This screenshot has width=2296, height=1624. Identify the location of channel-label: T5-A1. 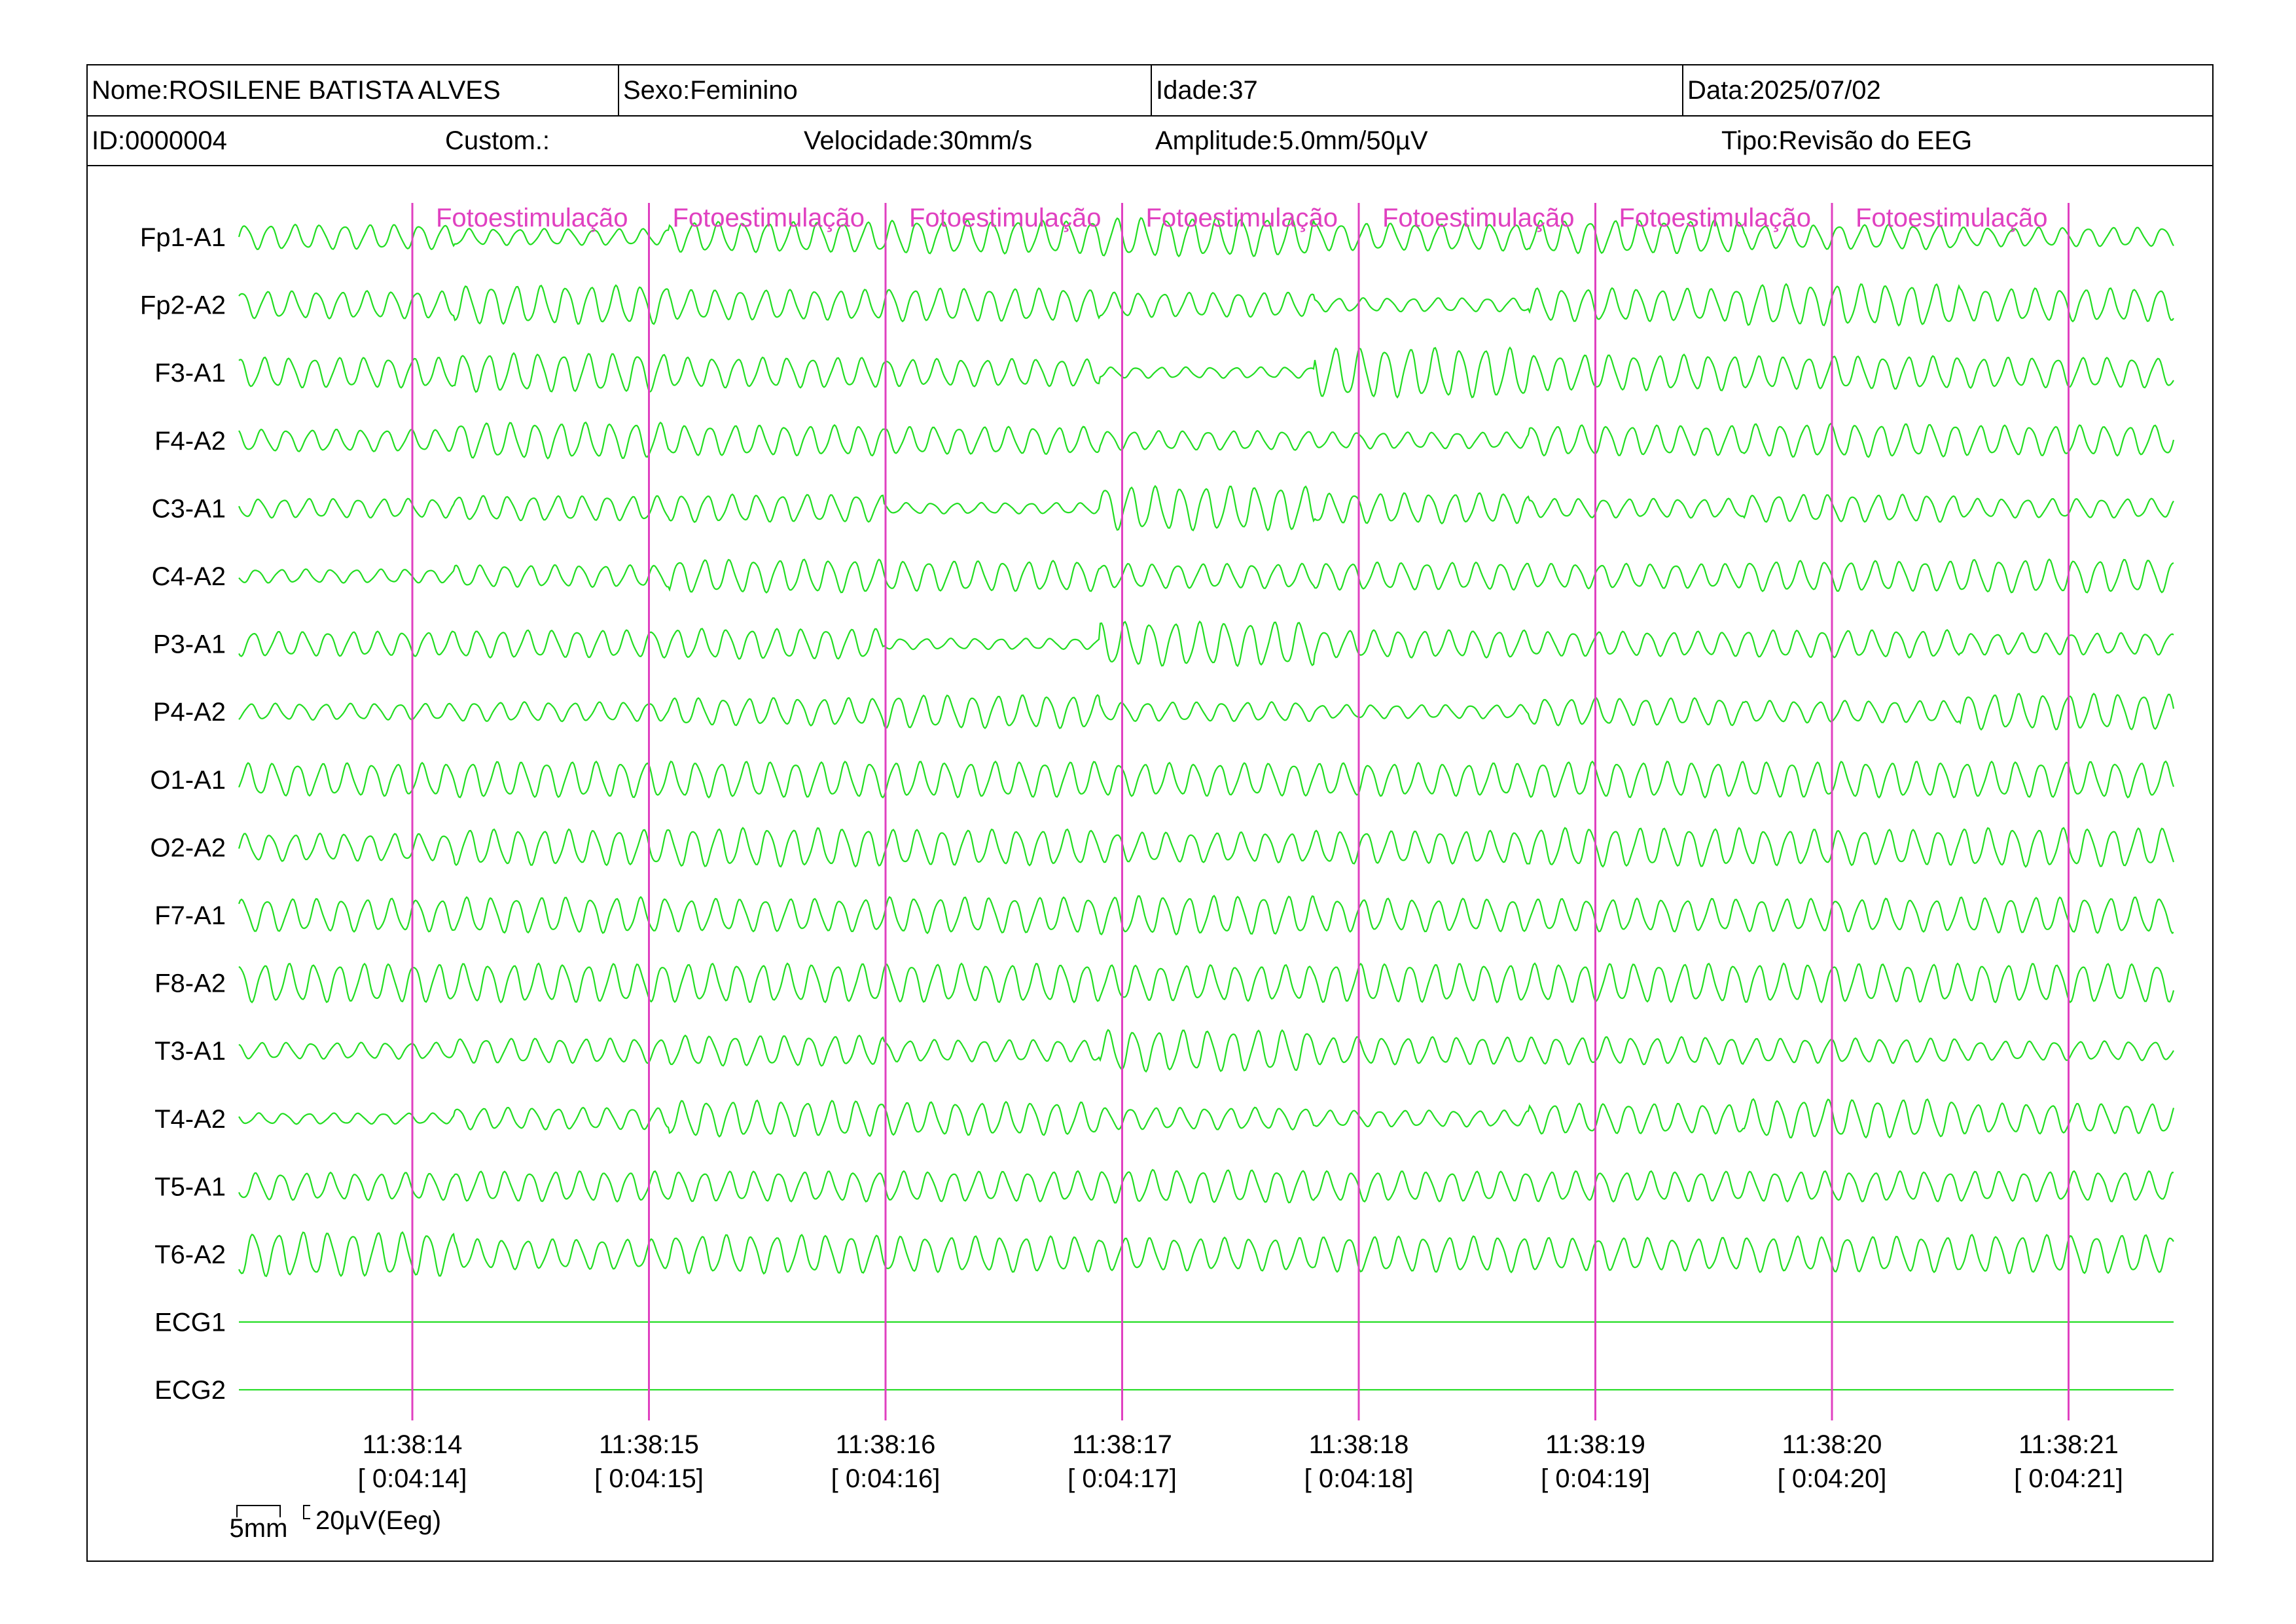
(190, 1186).